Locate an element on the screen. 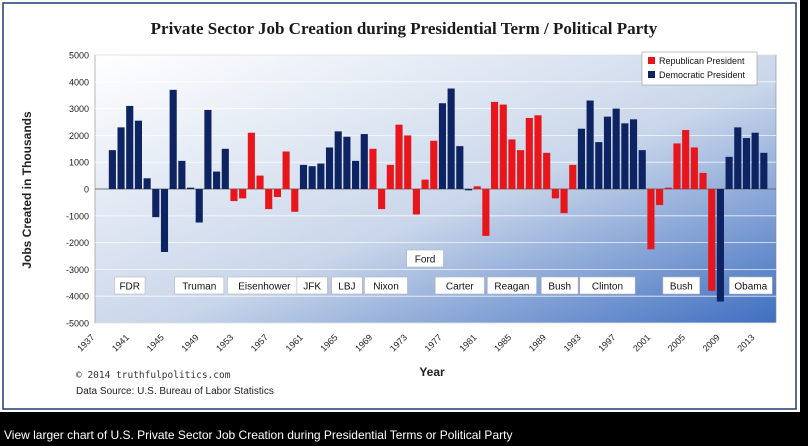 Image resolution: width=808 pixels, height=446 pixels. bar-1971 is located at coordinates (390, 176).